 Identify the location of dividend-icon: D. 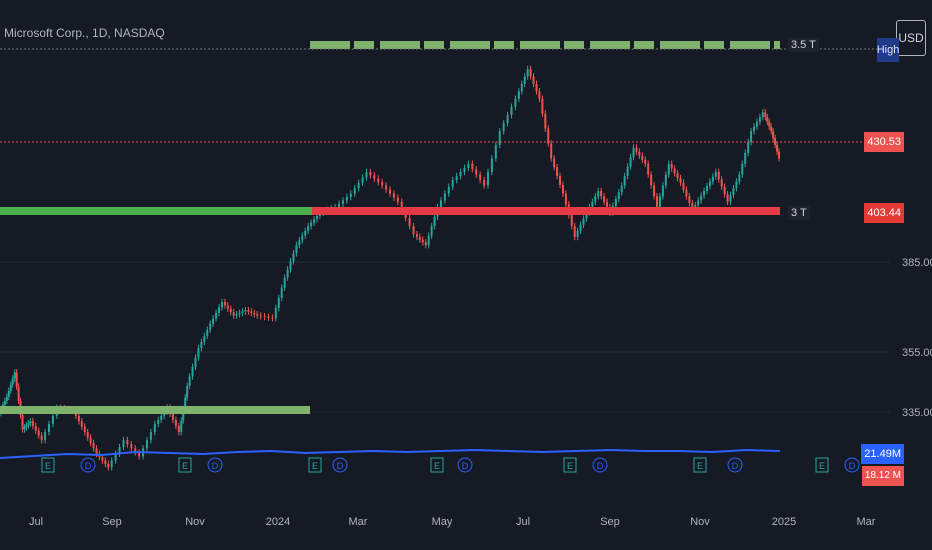
(215, 465).